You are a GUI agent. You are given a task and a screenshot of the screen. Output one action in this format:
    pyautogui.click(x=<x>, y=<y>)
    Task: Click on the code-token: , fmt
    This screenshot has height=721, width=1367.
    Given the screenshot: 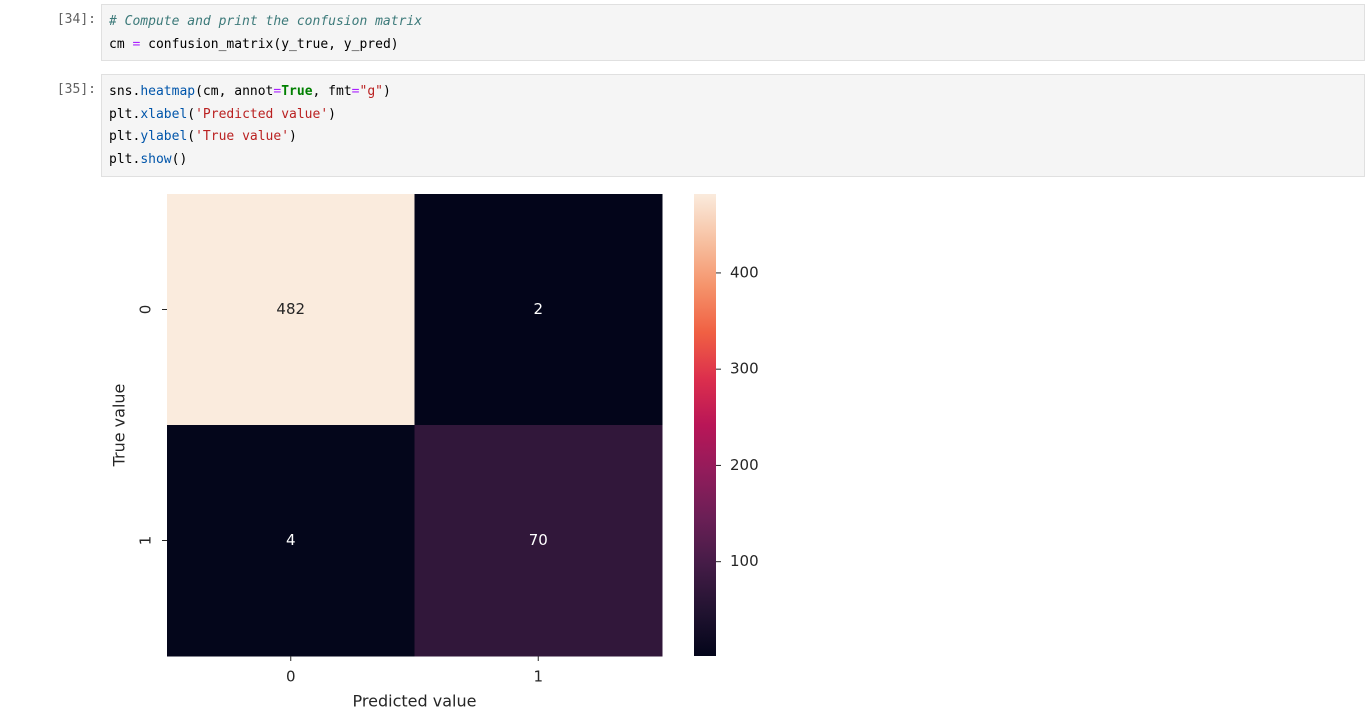 What is the action you would take?
    pyautogui.click(x=332, y=91)
    